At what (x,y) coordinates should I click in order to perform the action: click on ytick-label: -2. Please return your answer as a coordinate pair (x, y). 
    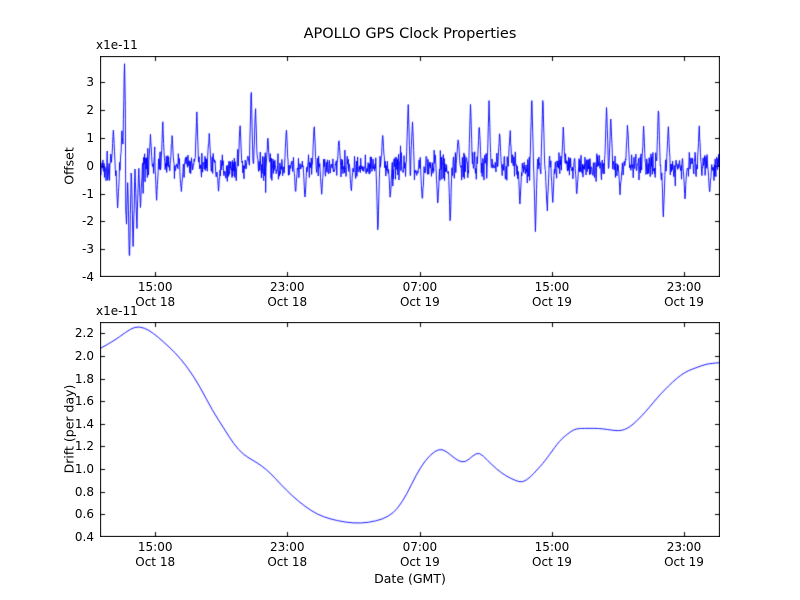
    Looking at the image, I should click on (88, 221).